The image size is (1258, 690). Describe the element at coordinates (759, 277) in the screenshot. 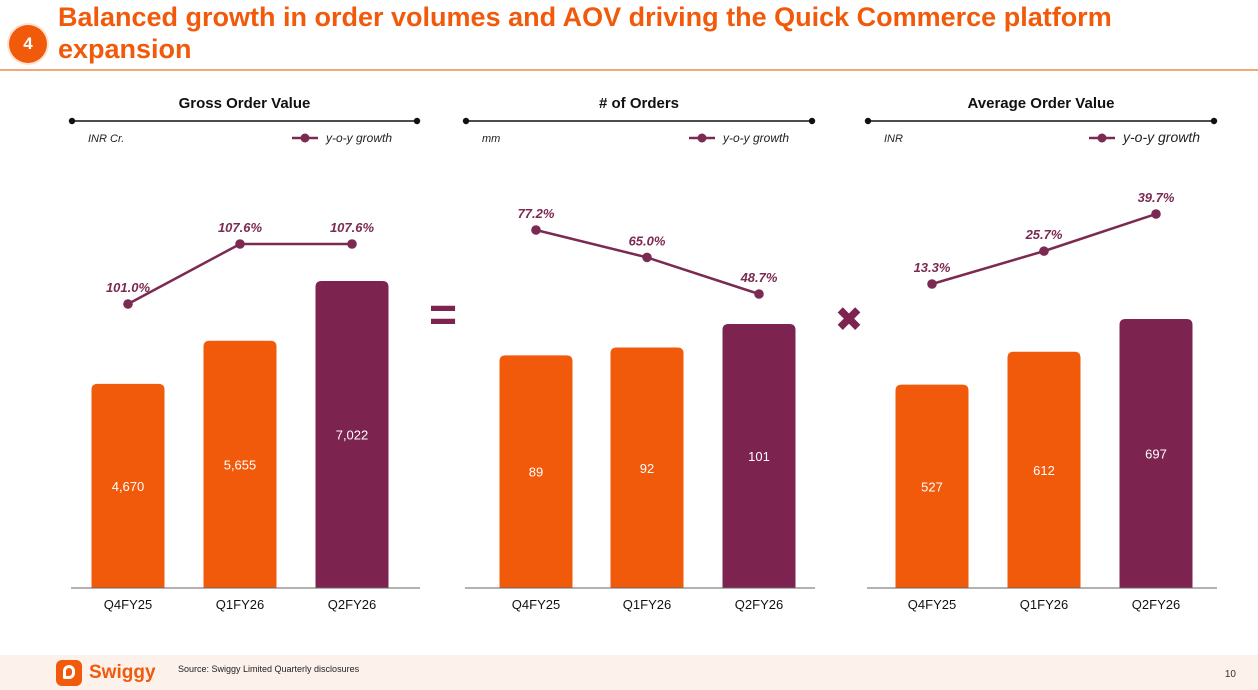

I see `growth-data-label: 48.7%` at that location.